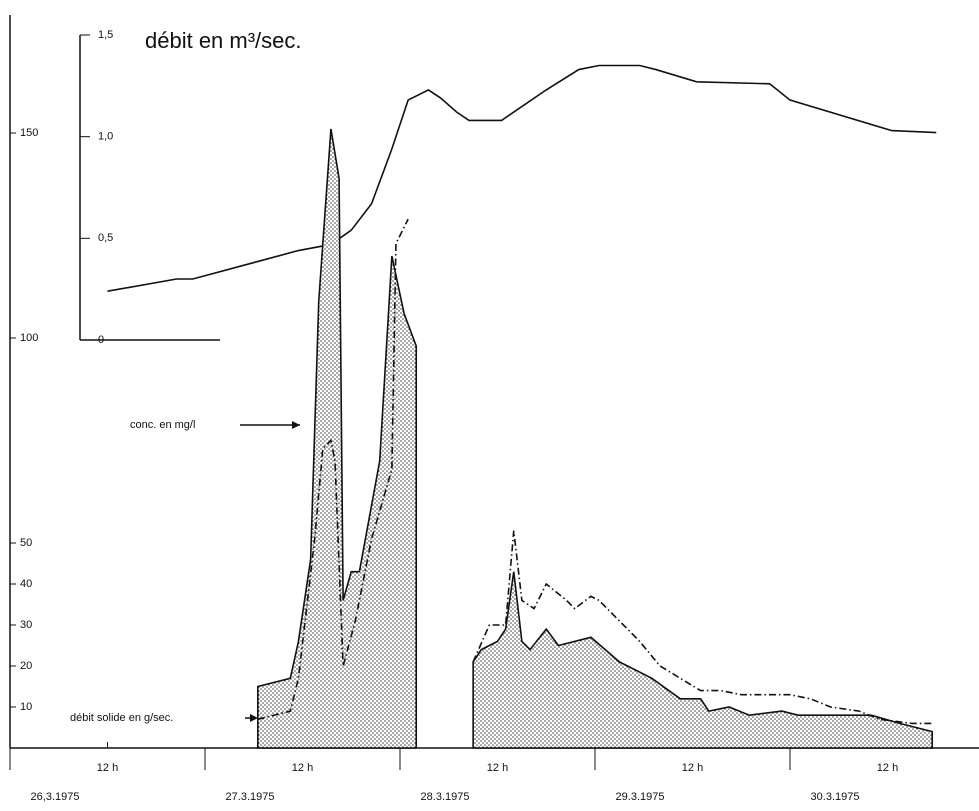 The height and width of the screenshot is (811, 979). What do you see at coordinates (250, 797) in the screenshot?
I see `x-tick-label: 27.3.1975` at bounding box center [250, 797].